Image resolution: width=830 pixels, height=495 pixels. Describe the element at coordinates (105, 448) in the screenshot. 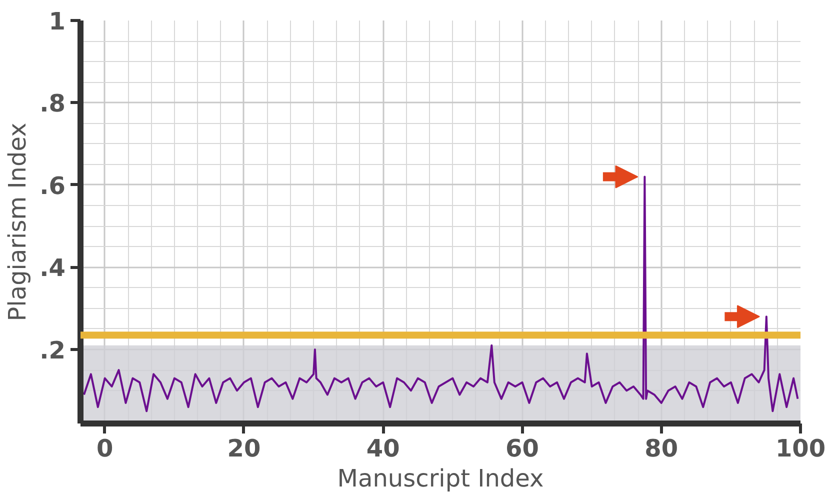

I see `x-tick-label: 0` at that location.